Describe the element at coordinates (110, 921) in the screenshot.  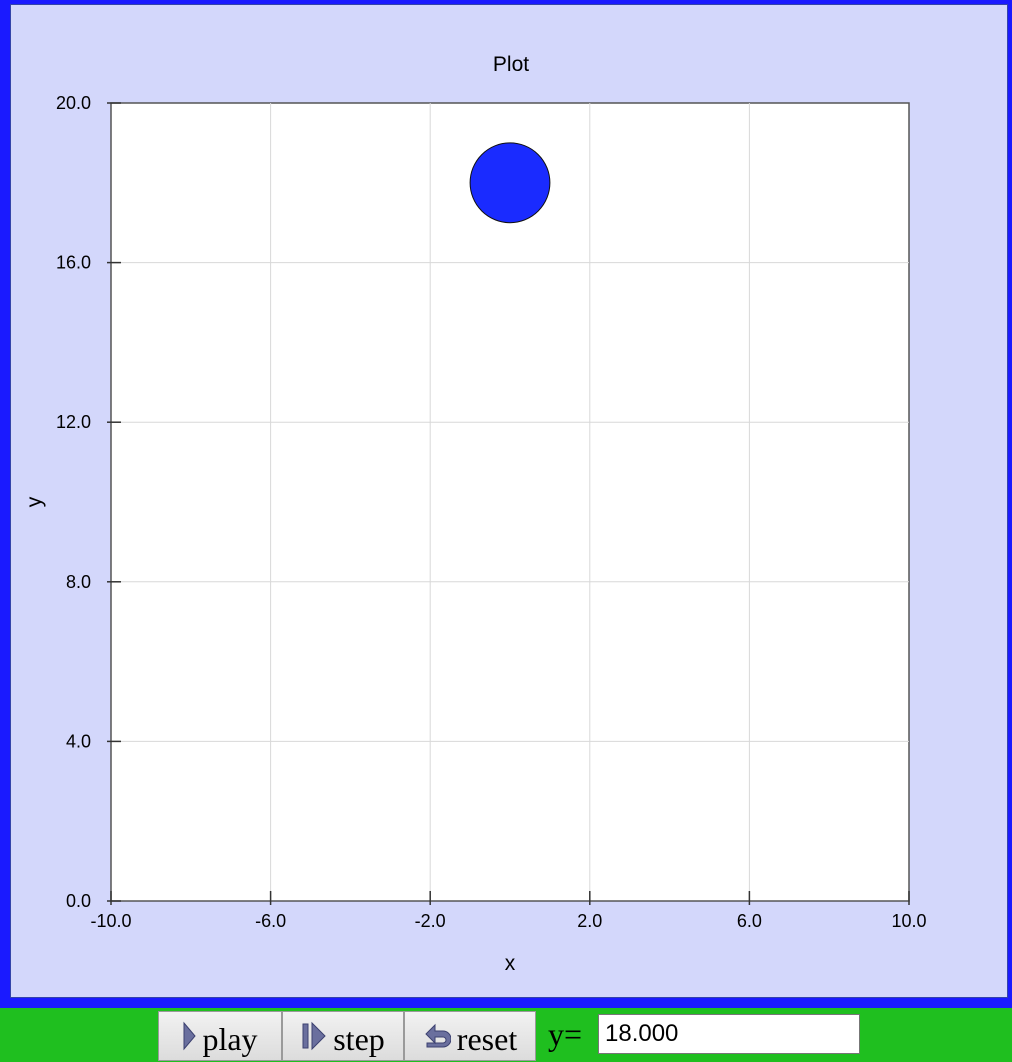
I see `x-tick-label: -10.0` at that location.